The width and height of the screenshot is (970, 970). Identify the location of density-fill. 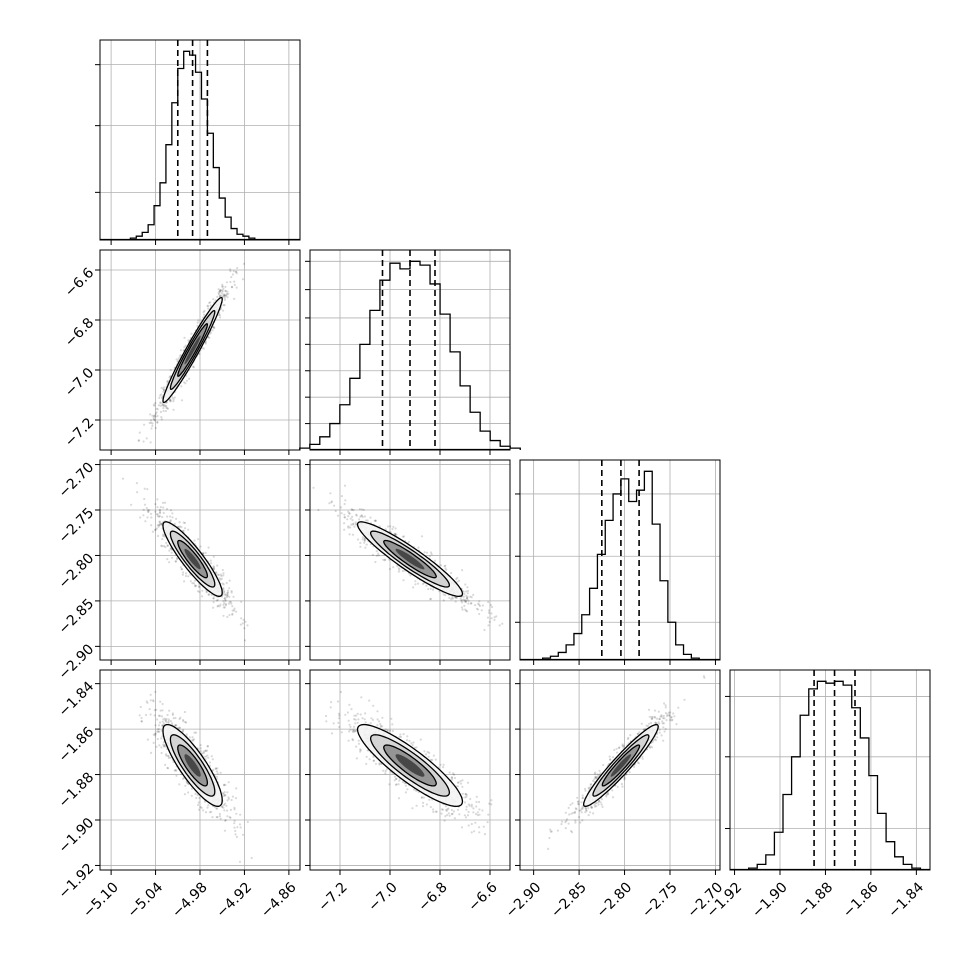
(410, 559).